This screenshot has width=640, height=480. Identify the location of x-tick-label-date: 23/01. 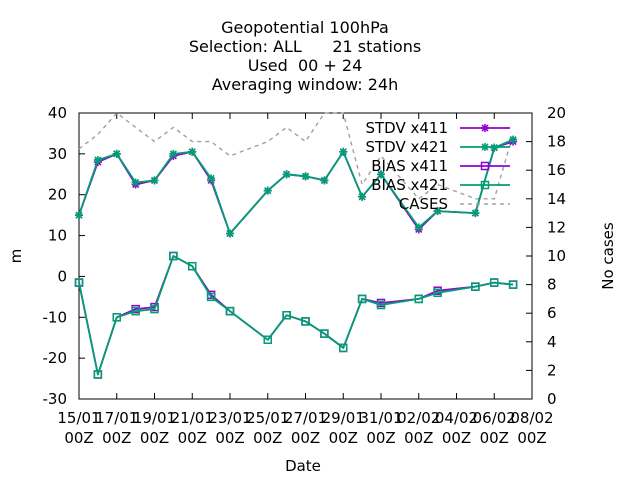
(229, 418).